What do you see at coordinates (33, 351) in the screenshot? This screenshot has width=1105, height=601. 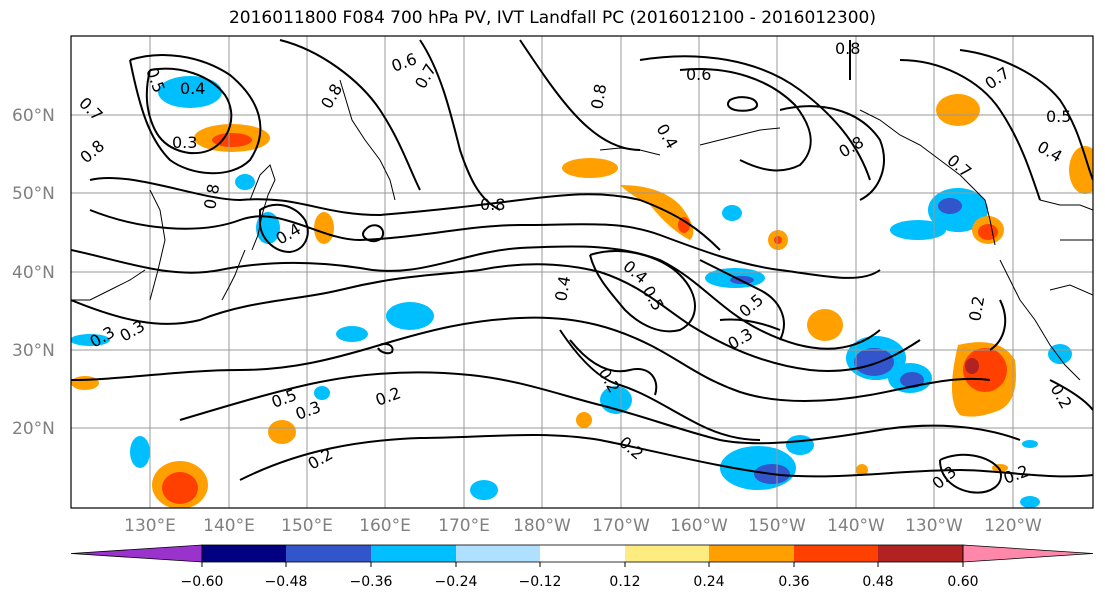 I see `lat-label: 30°N` at bounding box center [33, 351].